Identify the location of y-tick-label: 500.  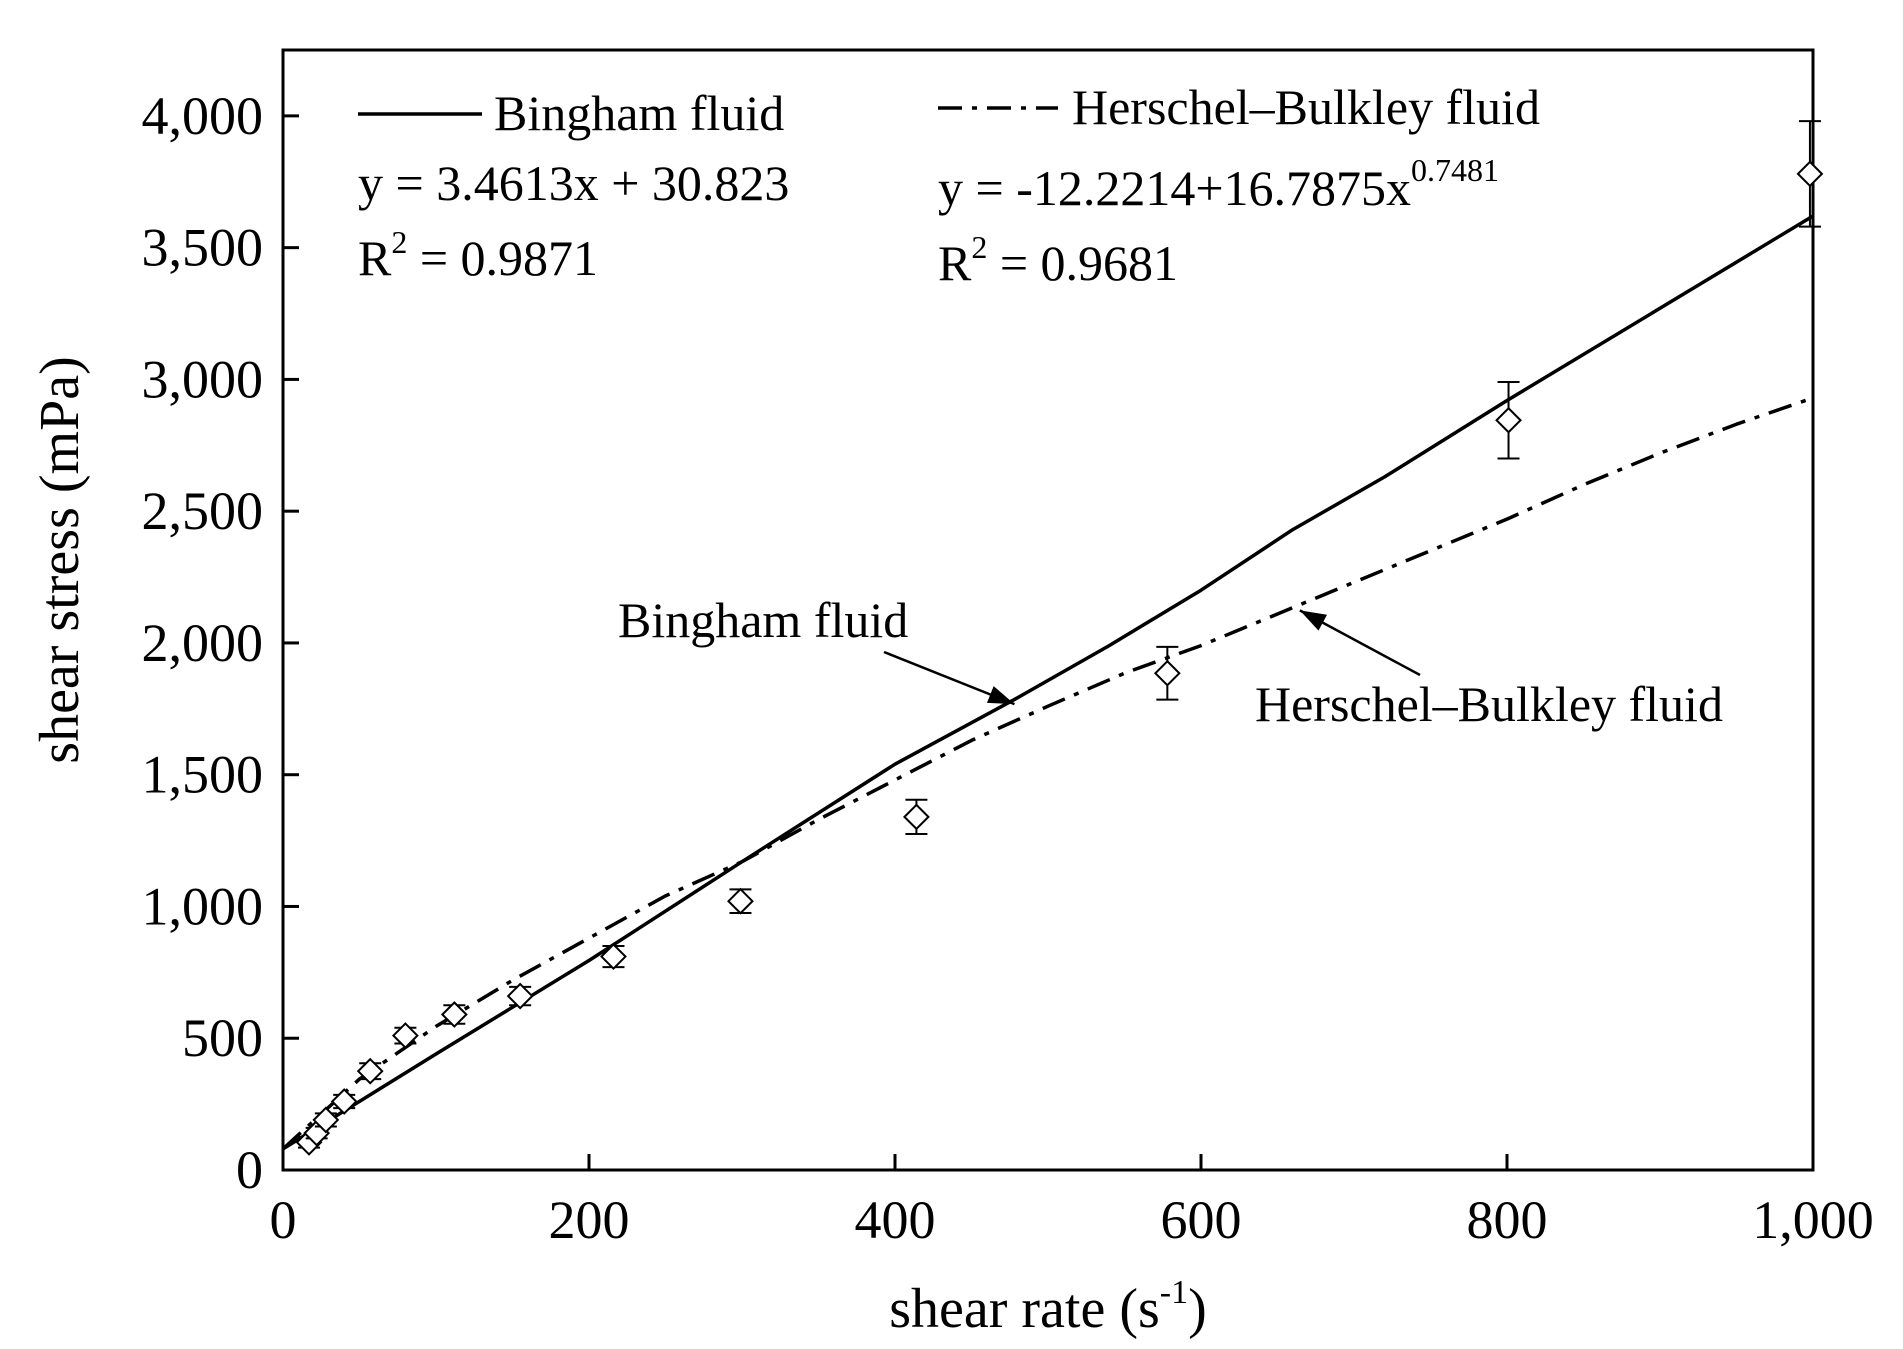
(222, 1038).